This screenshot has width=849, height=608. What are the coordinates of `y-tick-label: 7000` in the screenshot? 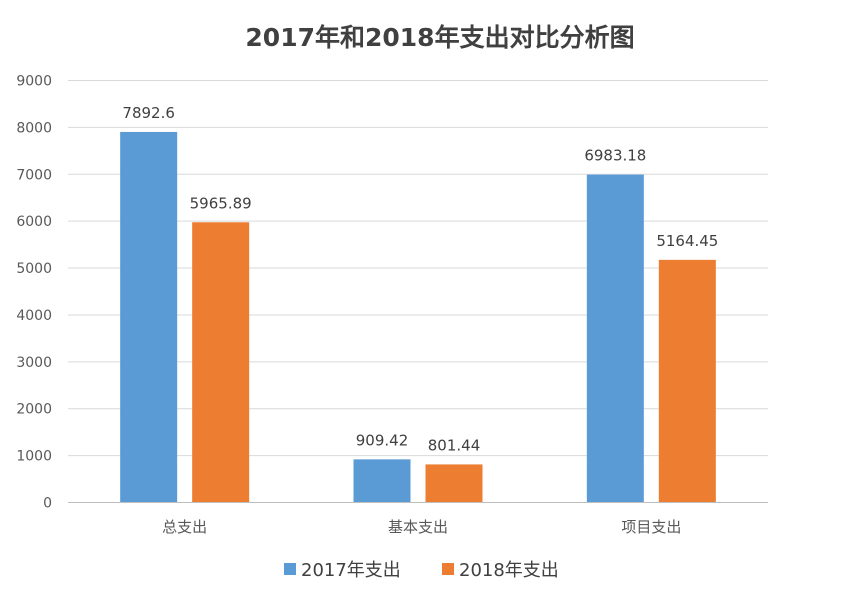 It's located at (34, 175).